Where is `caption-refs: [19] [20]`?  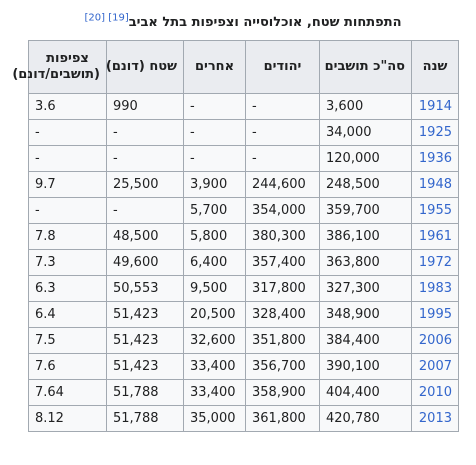
caption-refs: [19] [20] is located at coordinates (106, 18).